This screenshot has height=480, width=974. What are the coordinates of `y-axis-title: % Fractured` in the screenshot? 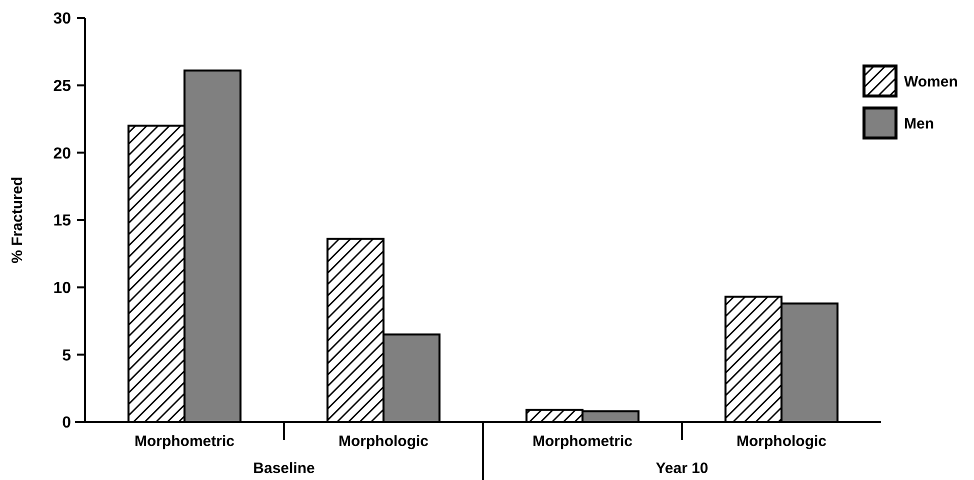 It's located at (17, 220).